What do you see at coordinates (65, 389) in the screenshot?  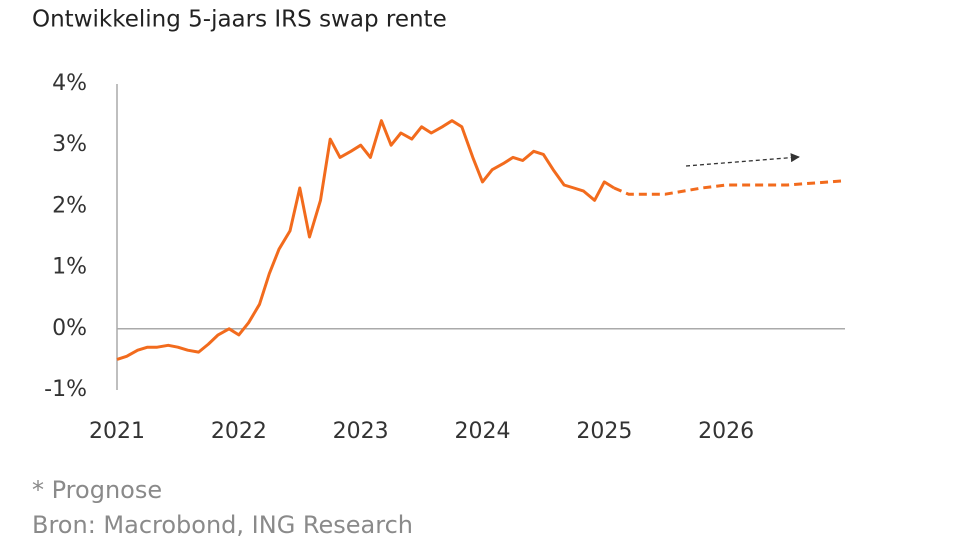 I see `y-tick-label: -1%` at bounding box center [65, 389].